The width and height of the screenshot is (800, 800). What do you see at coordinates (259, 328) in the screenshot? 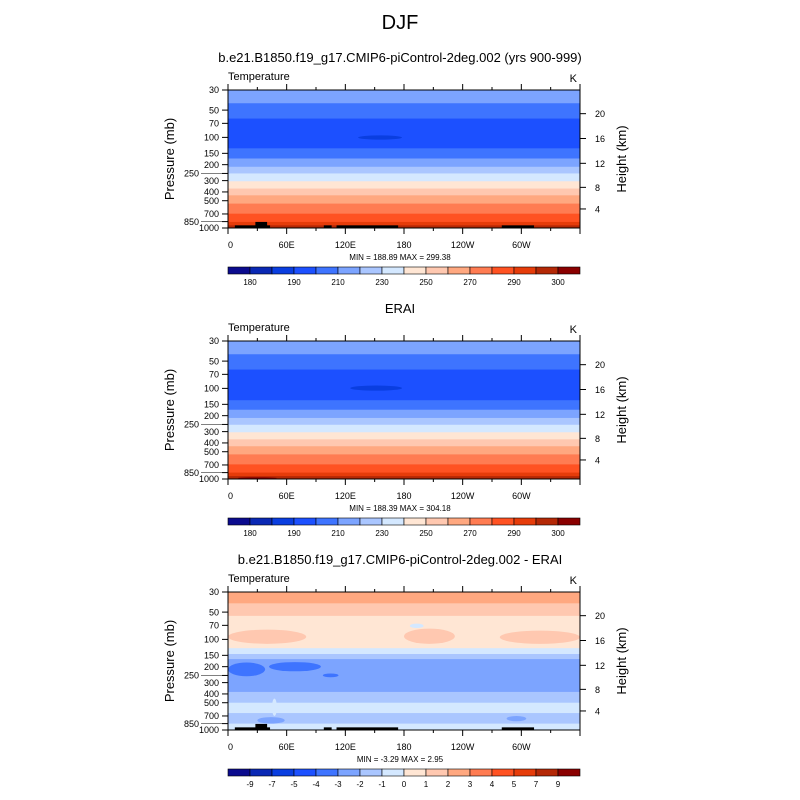
I see `variable-label: Temperature` at bounding box center [259, 328].